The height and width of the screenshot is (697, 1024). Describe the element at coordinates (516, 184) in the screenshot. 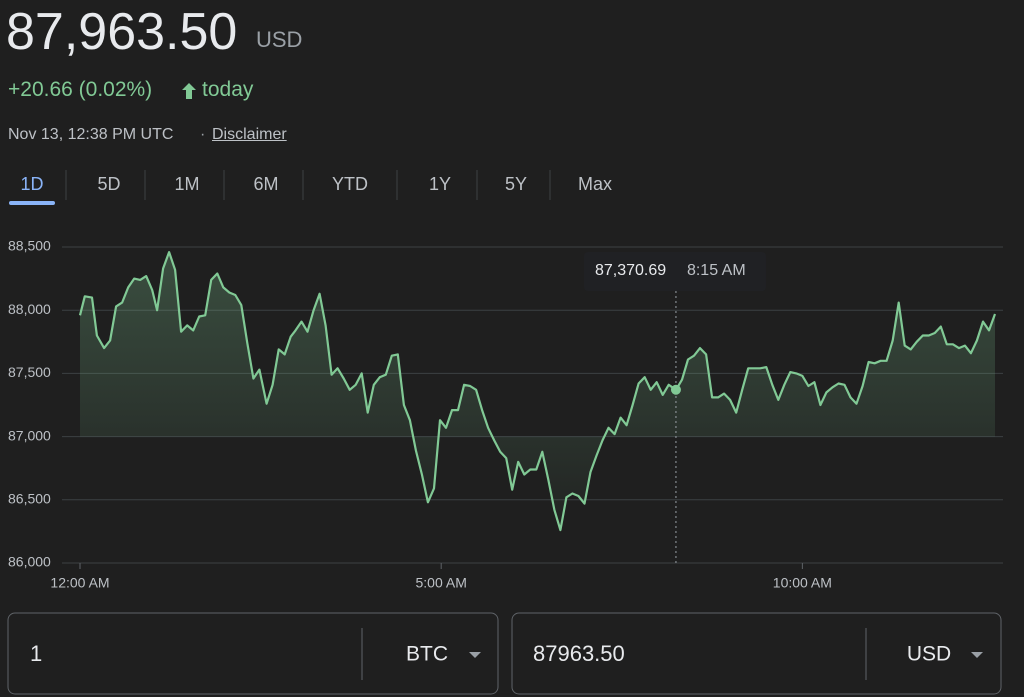

I see `range-tab: 5Y` at that location.